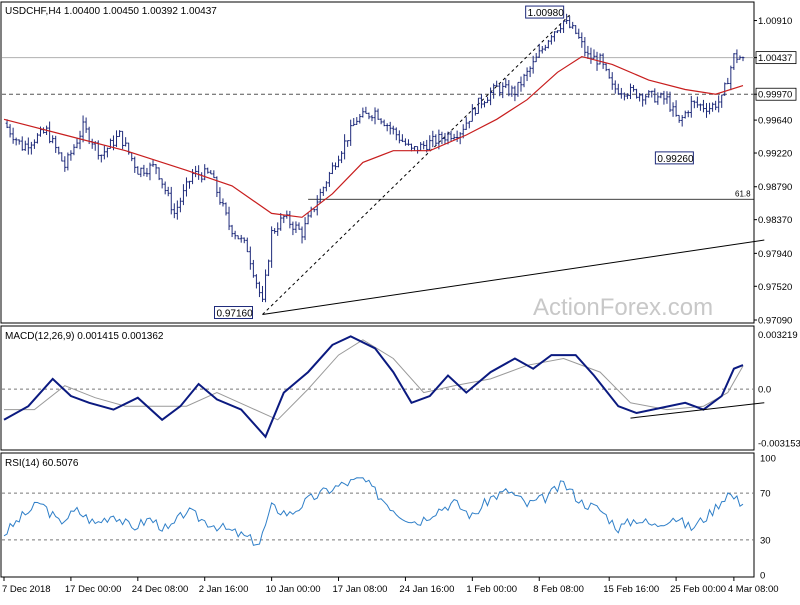  Describe the element at coordinates (93, 589) in the screenshot. I see `time-axis-label: 17 Dec 00:00` at that location.